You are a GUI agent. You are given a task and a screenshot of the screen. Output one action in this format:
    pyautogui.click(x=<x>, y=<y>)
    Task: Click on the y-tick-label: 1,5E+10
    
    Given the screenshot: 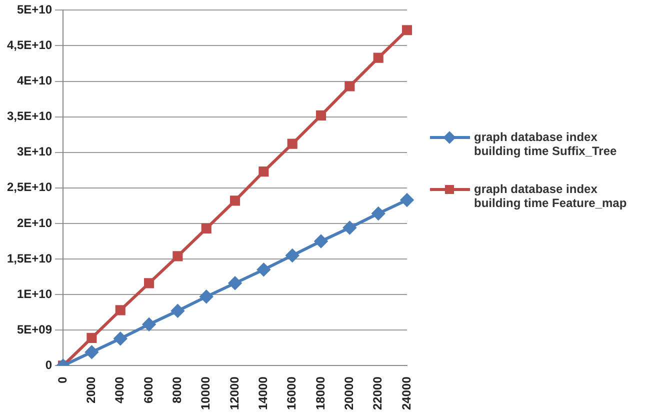 What is the action you would take?
    pyautogui.click(x=29, y=258)
    